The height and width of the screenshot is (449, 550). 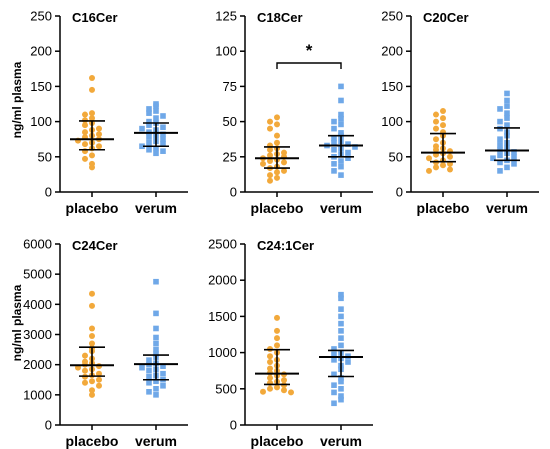 I want to click on y-tick-label: 2000, so click(x=37, y=364).